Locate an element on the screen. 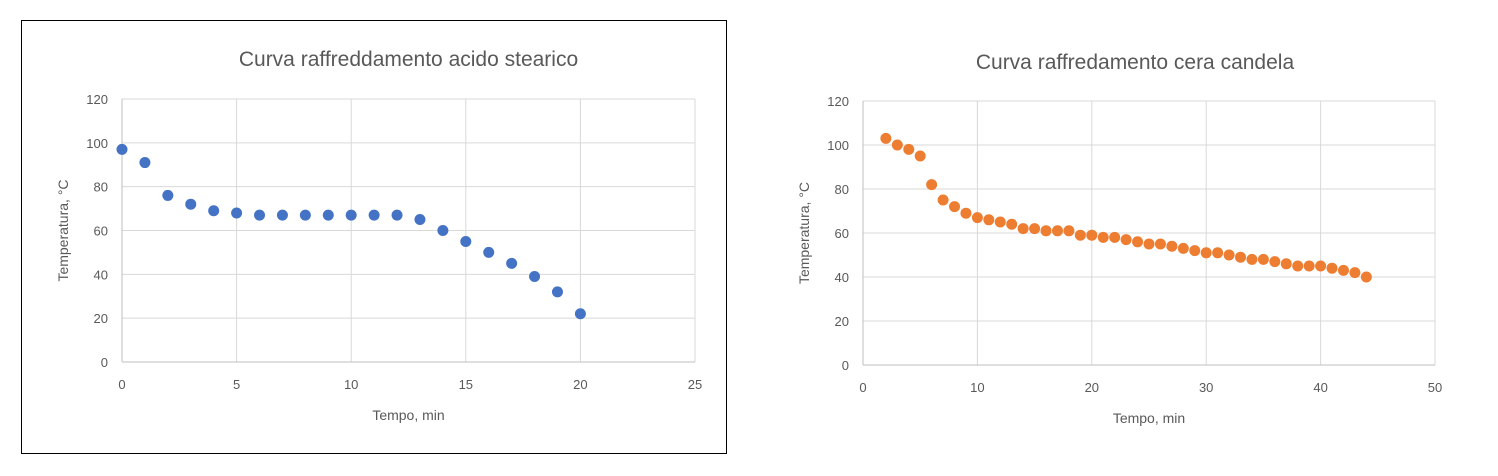 This screenshot has width=1498, height=476. x-tick-label: 30 is located at coordinates (1206, 387).